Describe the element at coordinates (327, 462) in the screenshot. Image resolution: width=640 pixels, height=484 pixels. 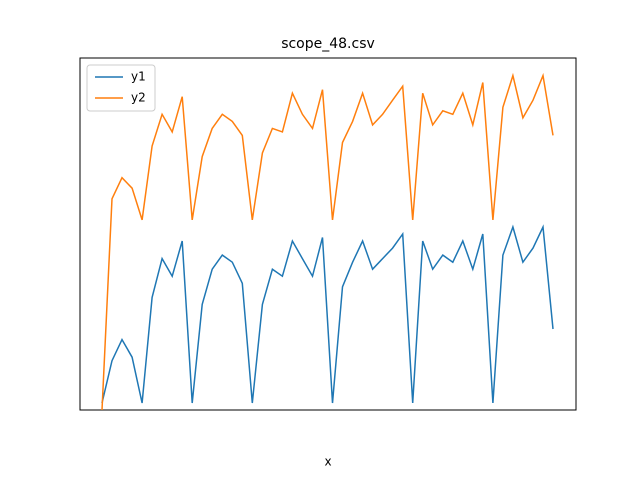
I see `x-axis-label: x` at that location.